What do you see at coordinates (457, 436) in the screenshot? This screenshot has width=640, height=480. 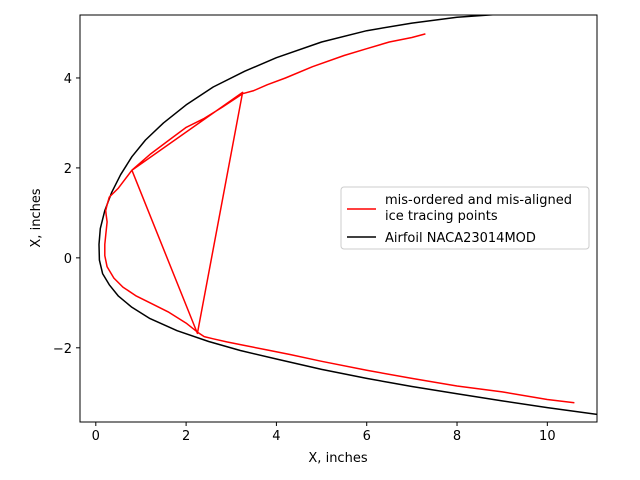 I see `x-tick-label: 8` at bounding box center [457, 436].